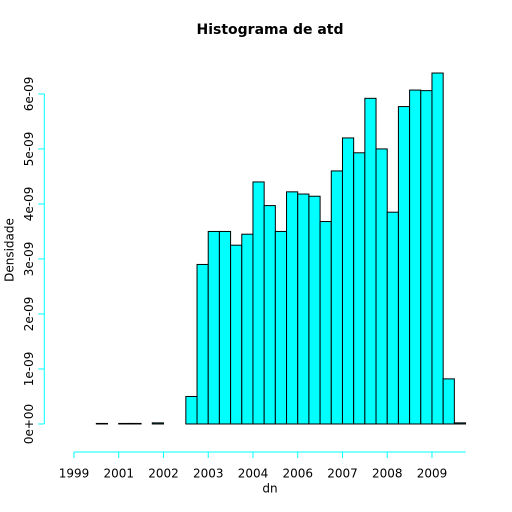 This screenshot has height=512, width=512. Describe the element at coordinates (432, 474) in the screenshot. I see `x-tick-label: 2009` at that location.